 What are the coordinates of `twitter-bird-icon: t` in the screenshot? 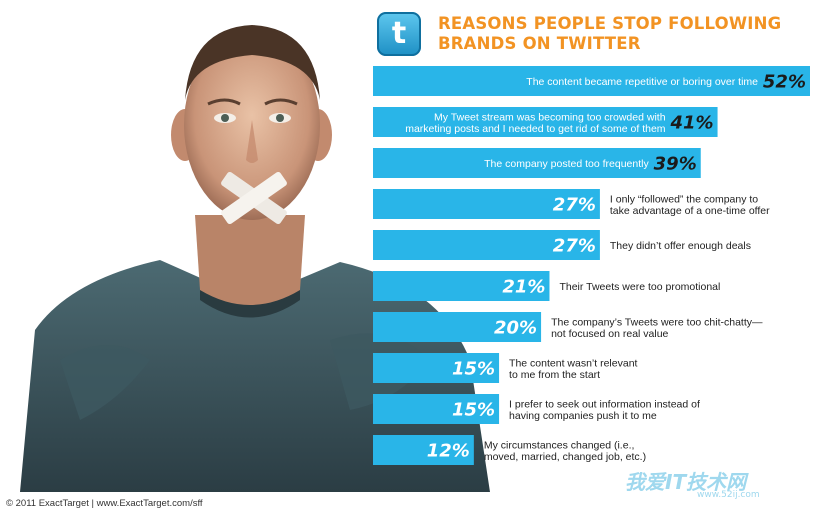 It's located at (399, 33).